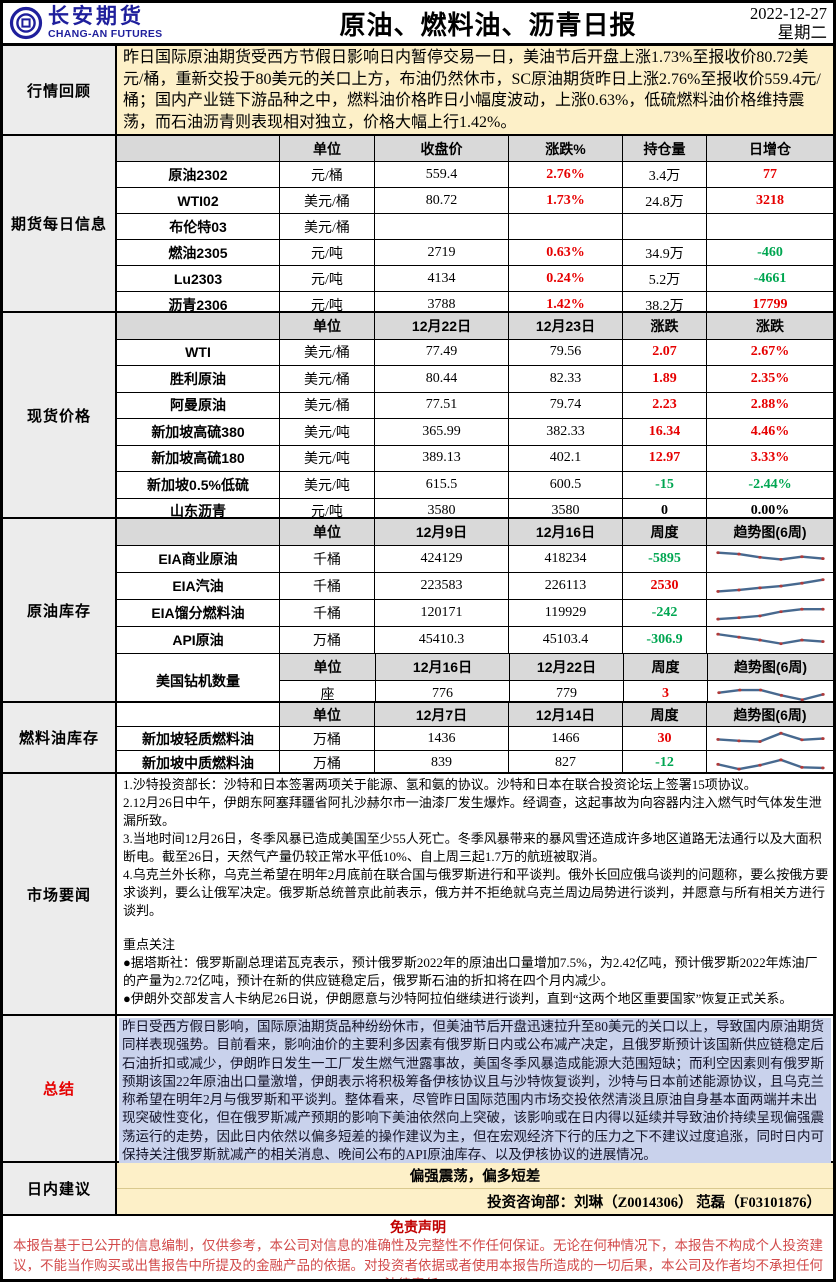  Describe the element at coordinates (664, 278) in the screenshot. I see `table-cell: 5.2万` at that location.